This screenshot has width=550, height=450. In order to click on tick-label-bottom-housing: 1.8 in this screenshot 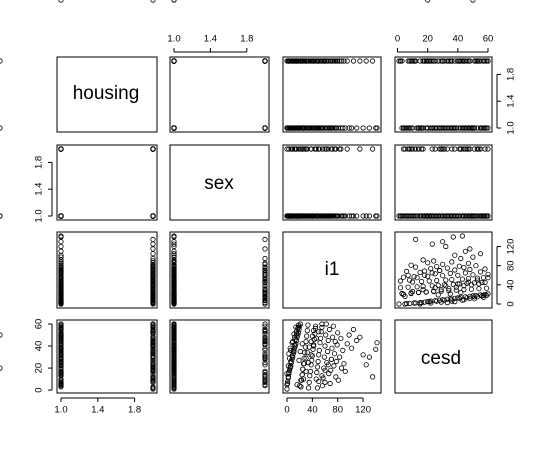, I will do `click(134, 410)`.